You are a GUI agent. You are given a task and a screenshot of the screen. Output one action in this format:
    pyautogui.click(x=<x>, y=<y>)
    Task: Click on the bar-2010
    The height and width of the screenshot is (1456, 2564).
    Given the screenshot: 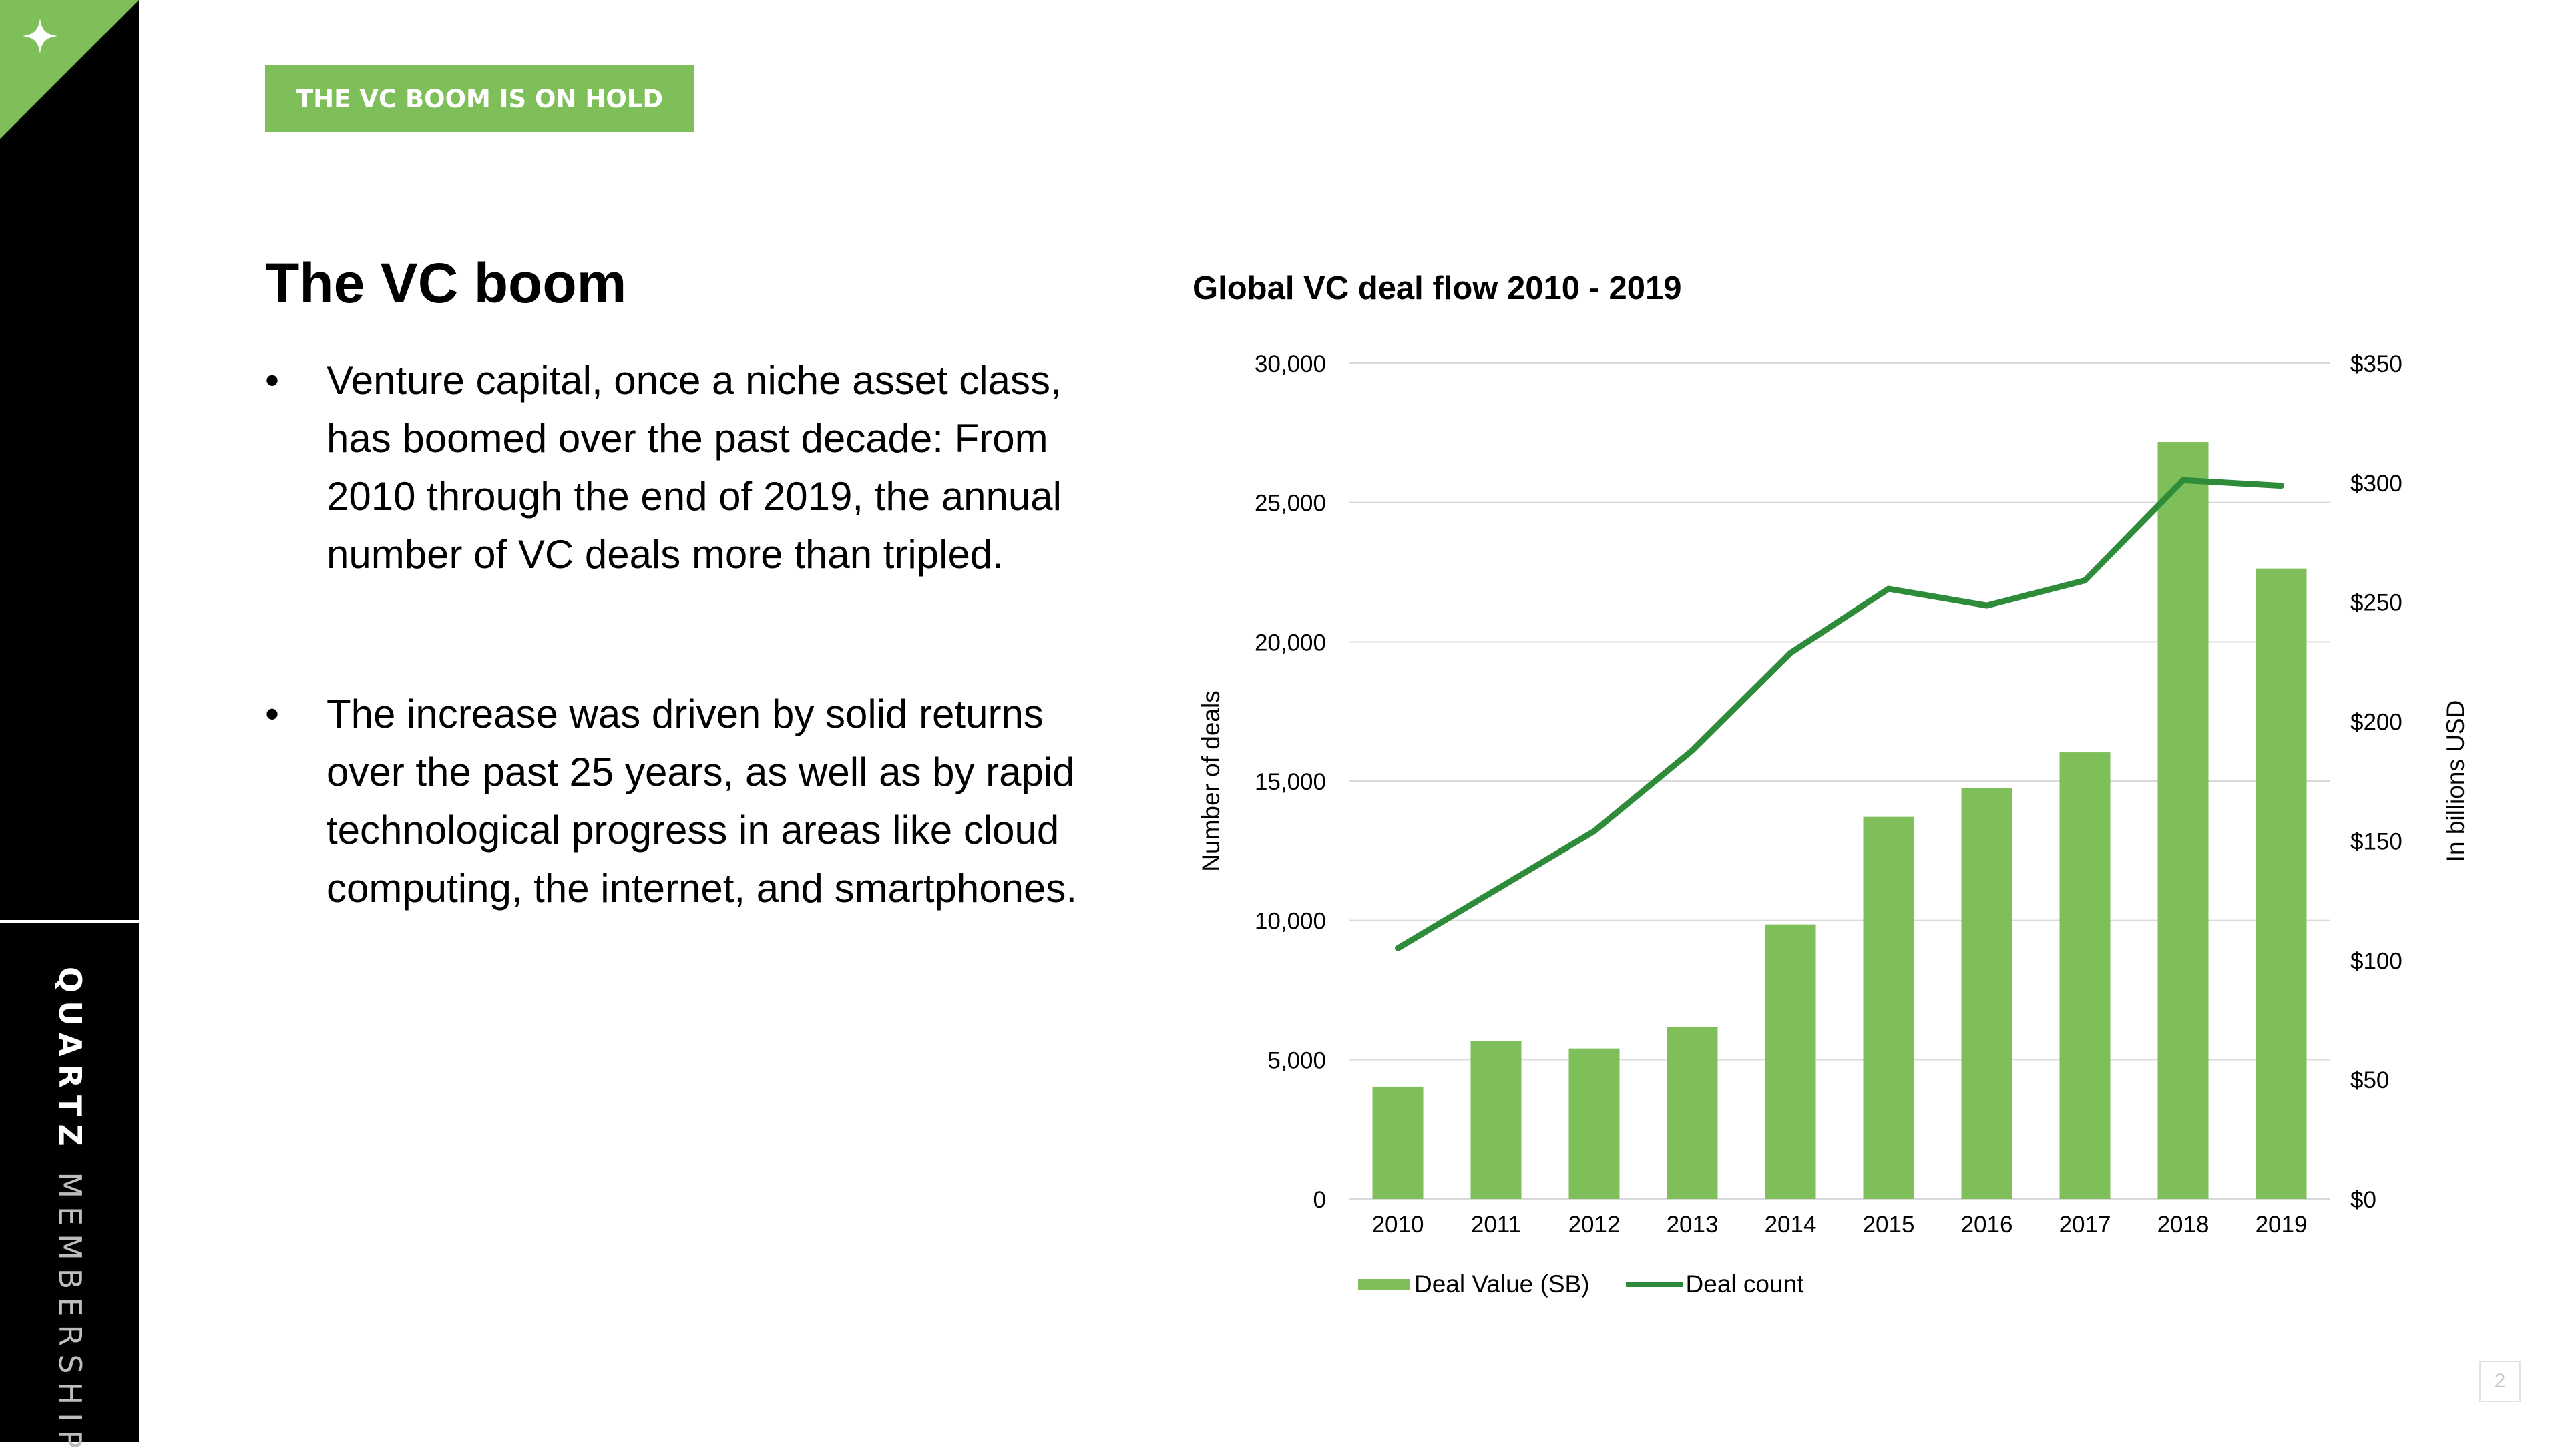 What is the action you would take?
    pyautogui.click(x=1399, y=1143)
    